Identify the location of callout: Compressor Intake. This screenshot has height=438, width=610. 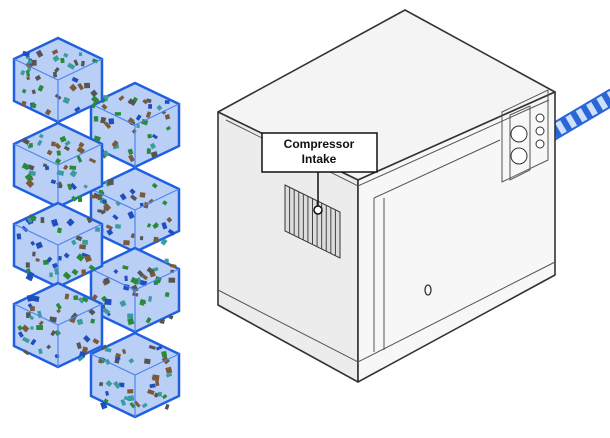
(319, 173).